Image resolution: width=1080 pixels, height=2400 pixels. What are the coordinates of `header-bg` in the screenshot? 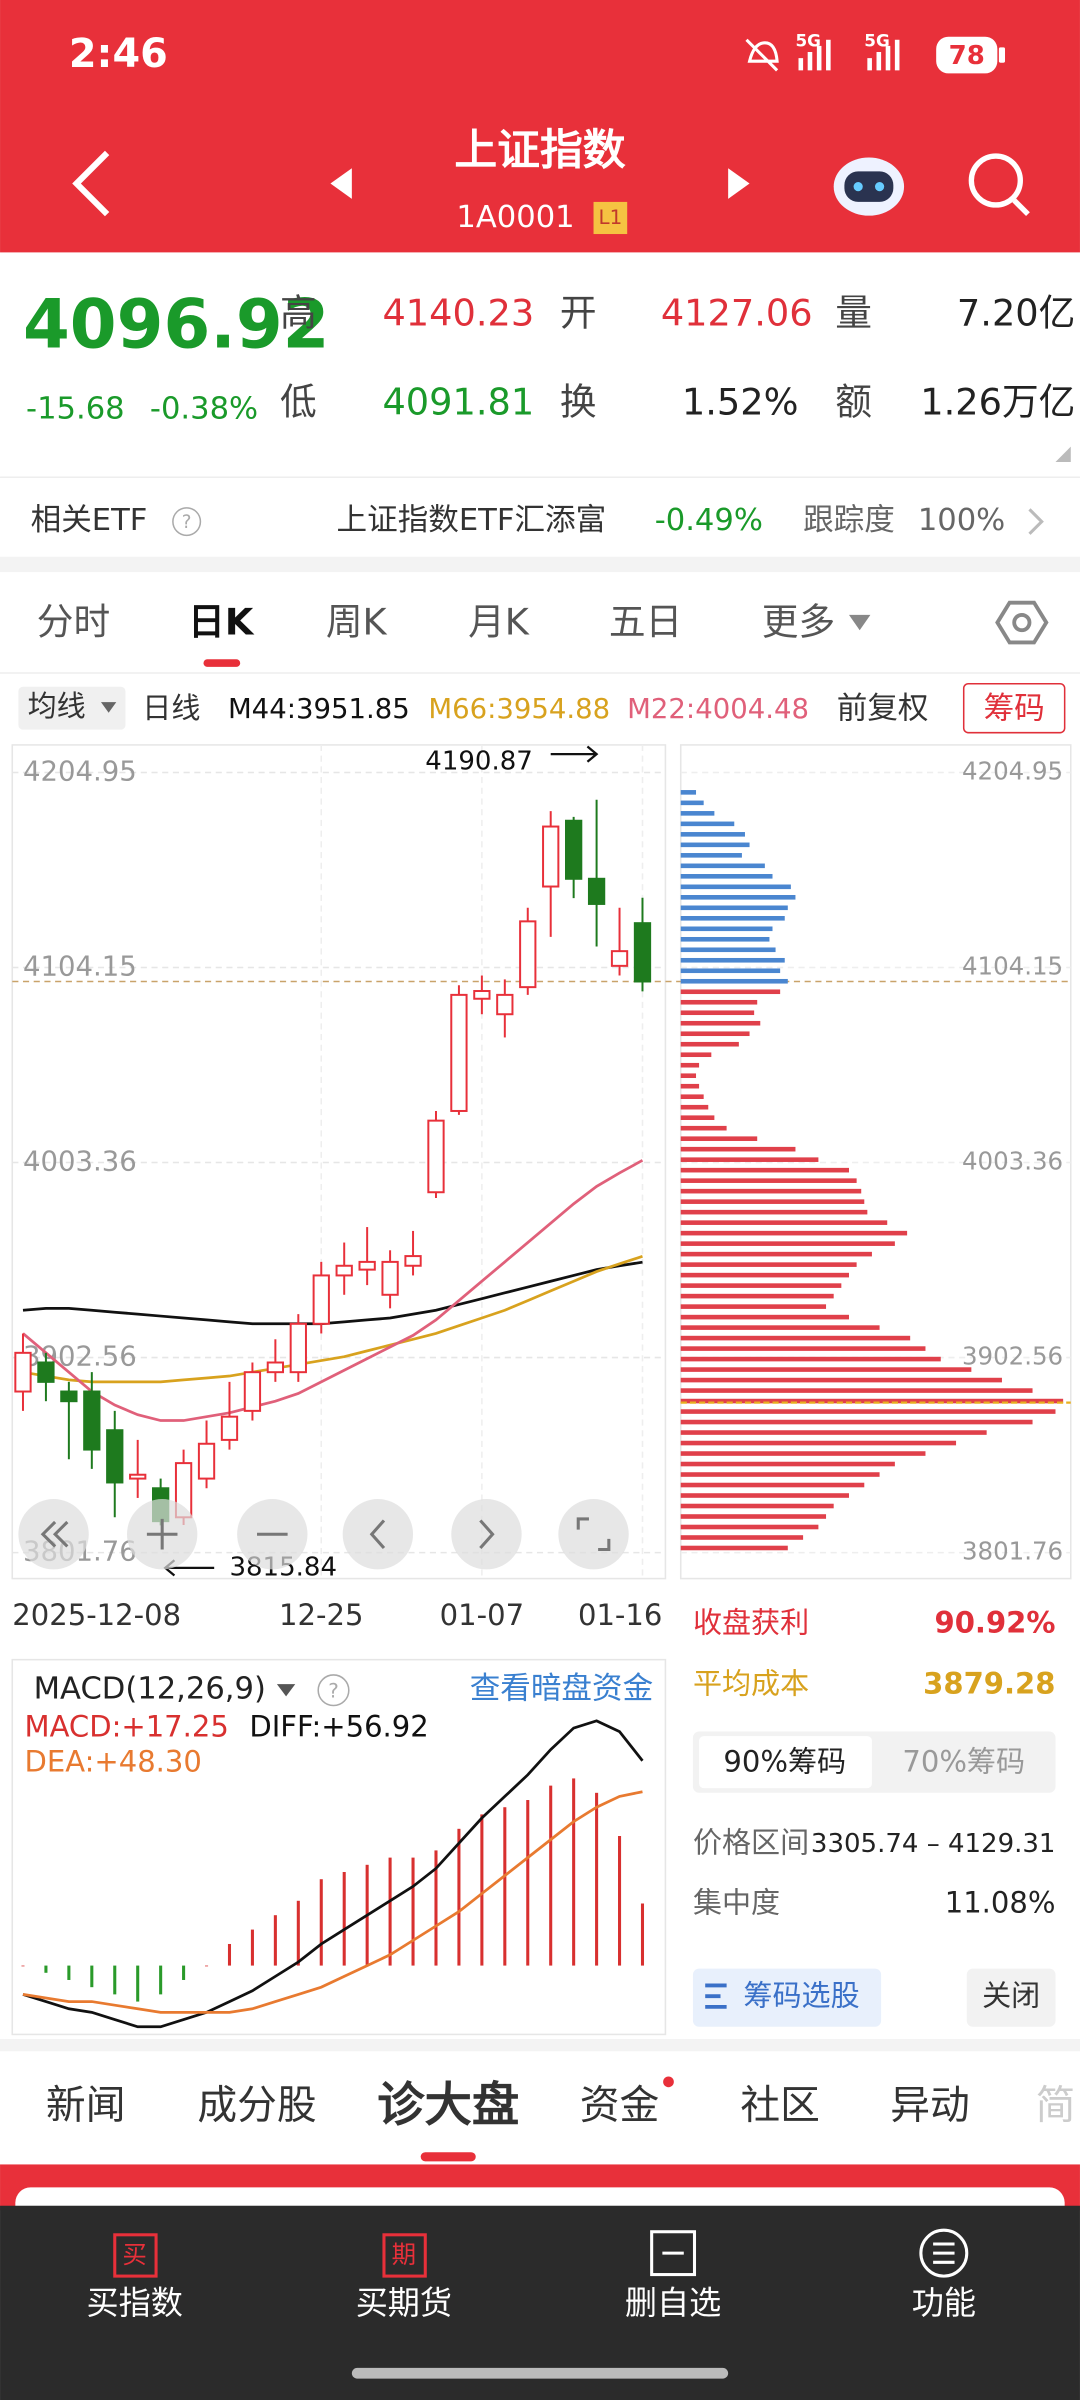 It's located at (540, 126).